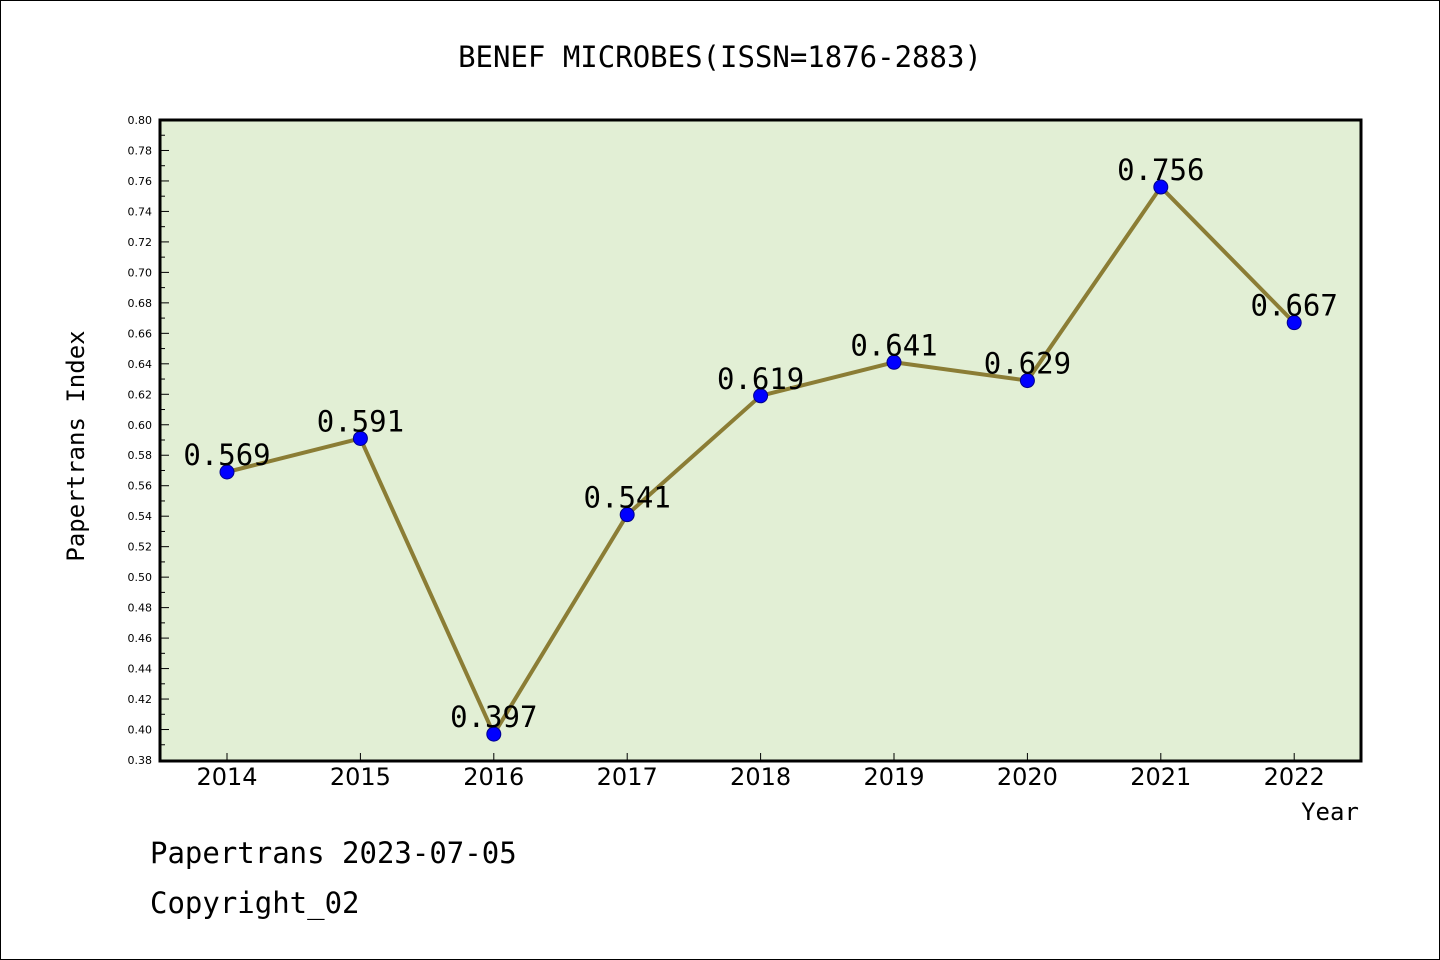 The image size is (1440, 960). I want to click on y-tick-label: 0.62, so click(140, 394).